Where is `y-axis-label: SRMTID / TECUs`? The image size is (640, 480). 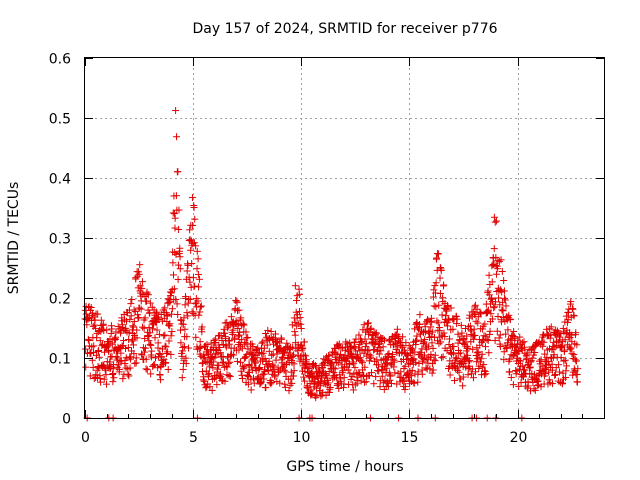 y-axis-label: SRMTID / TECUs is located at coordinates (14, 238).